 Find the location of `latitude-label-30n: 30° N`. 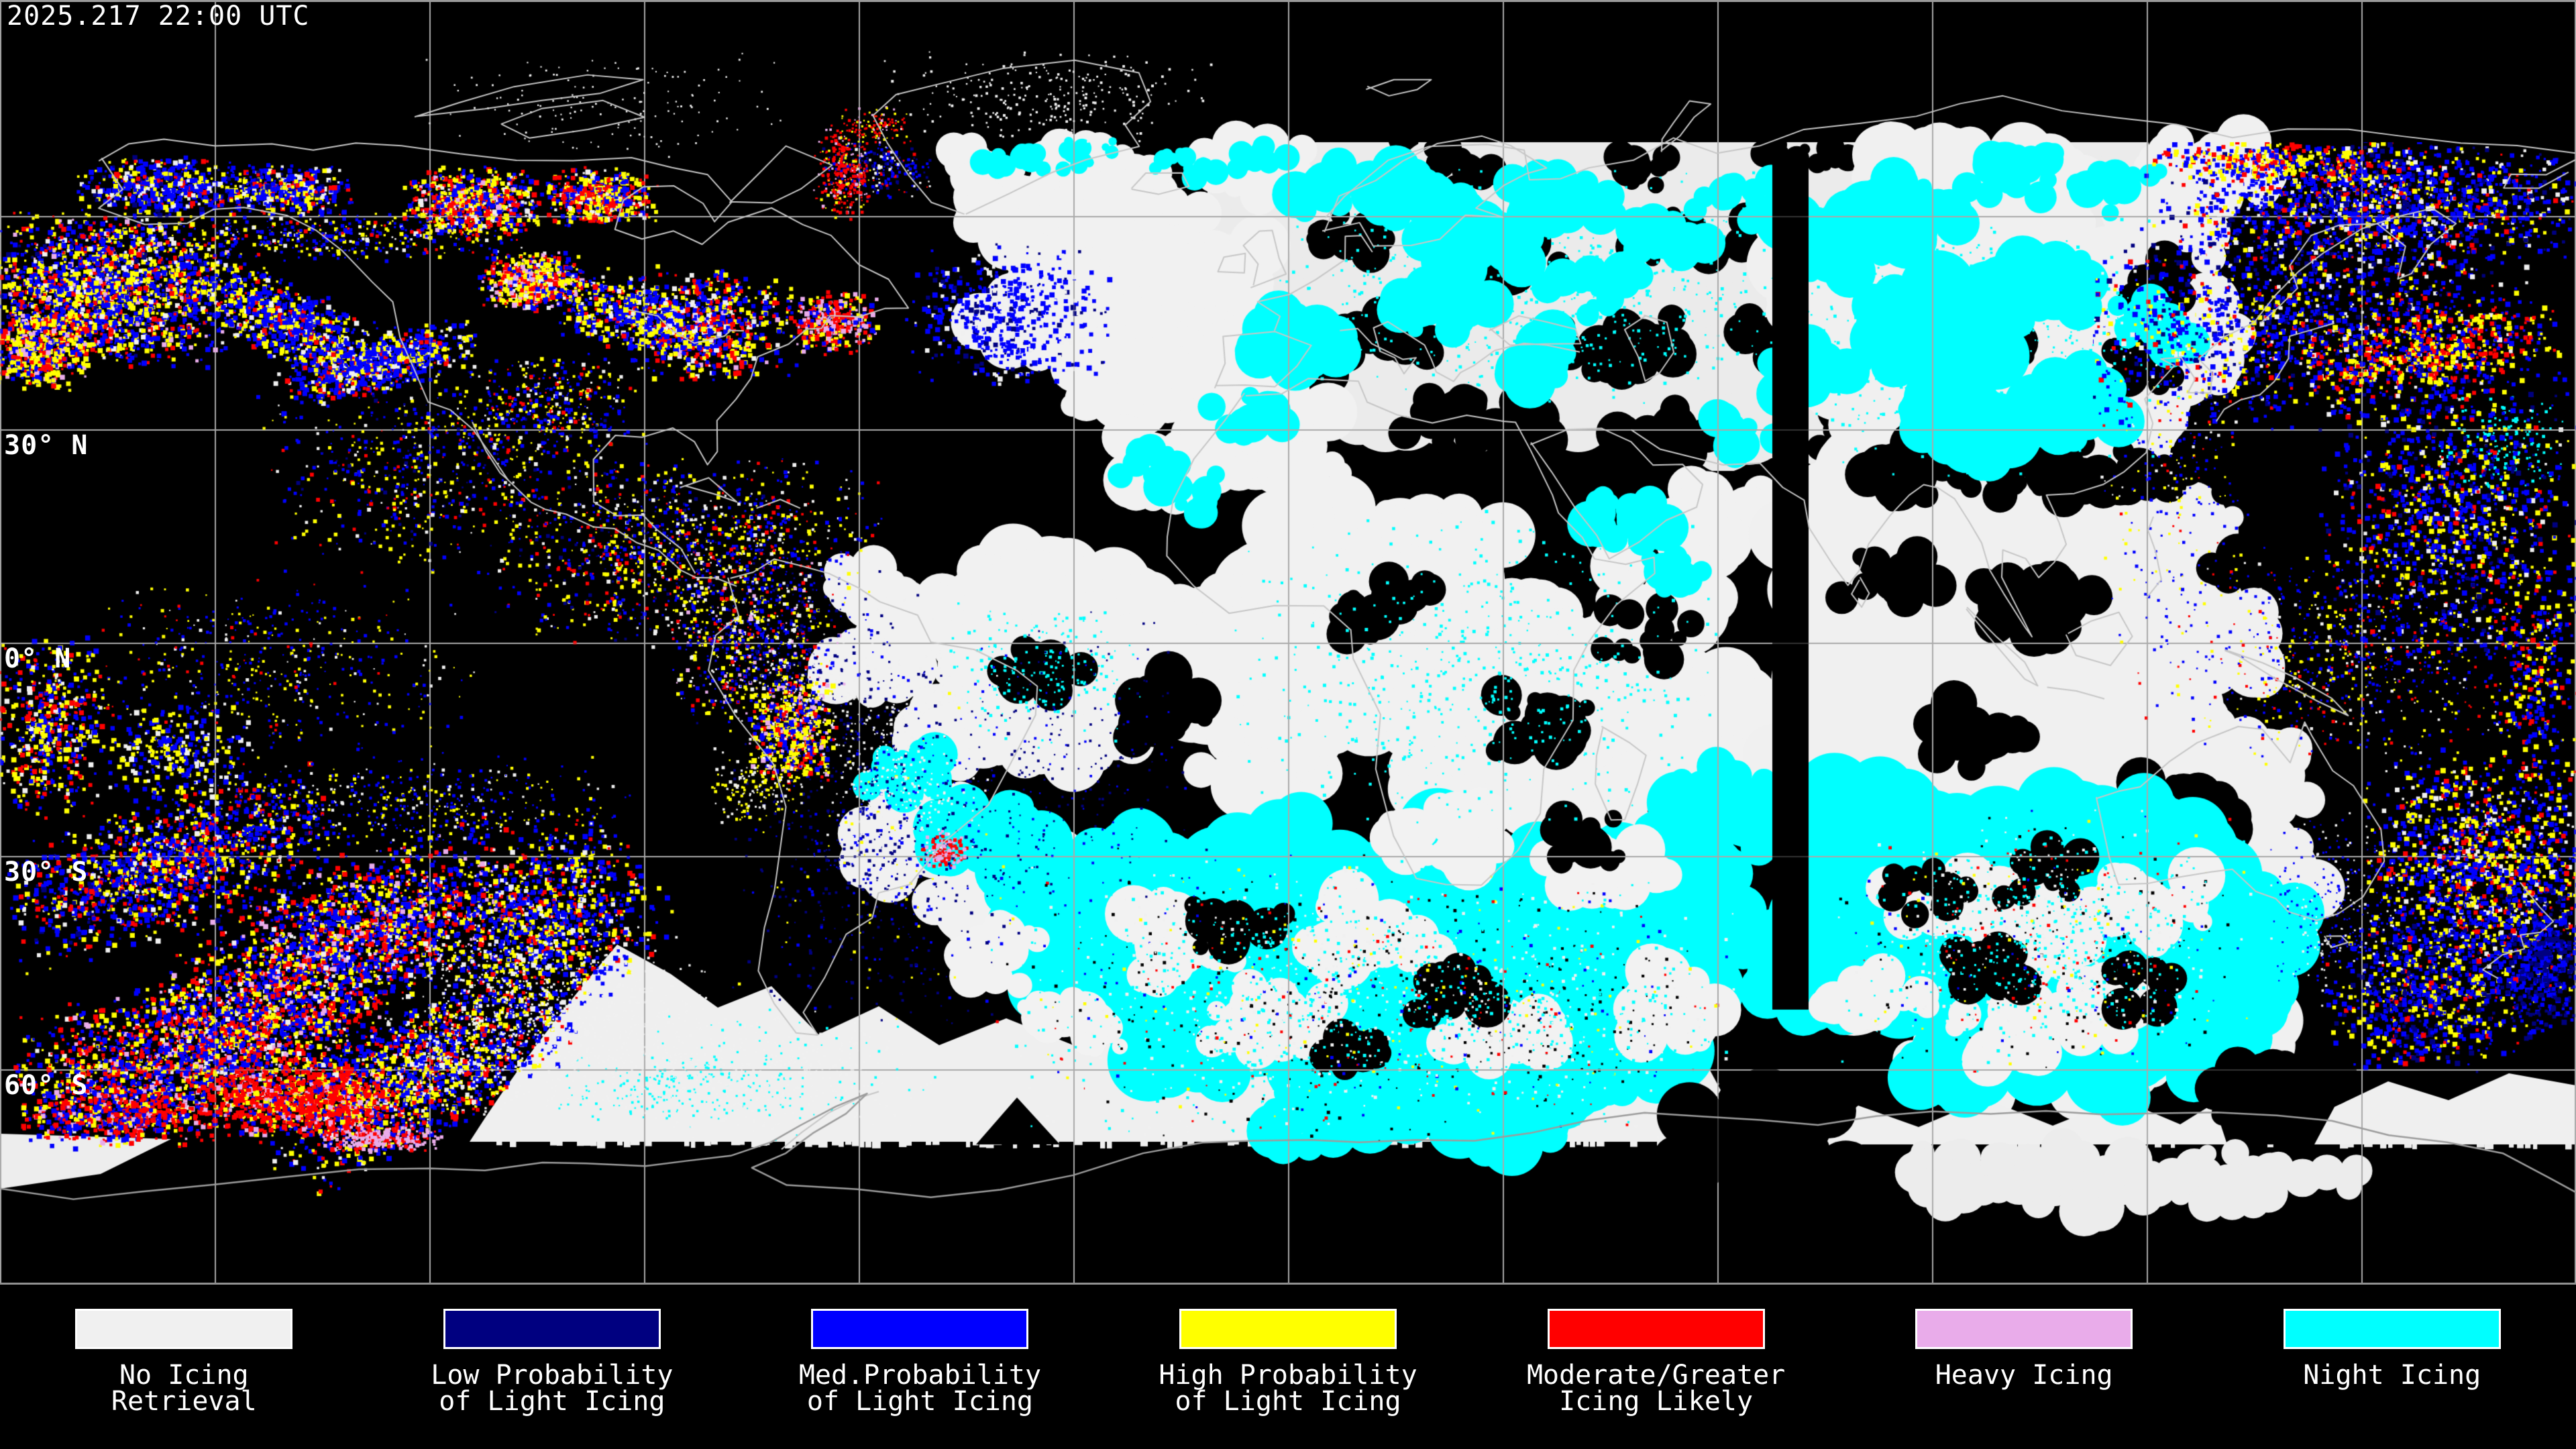

latitude-label-30n: 30° N is located at coordinates (46, 445).